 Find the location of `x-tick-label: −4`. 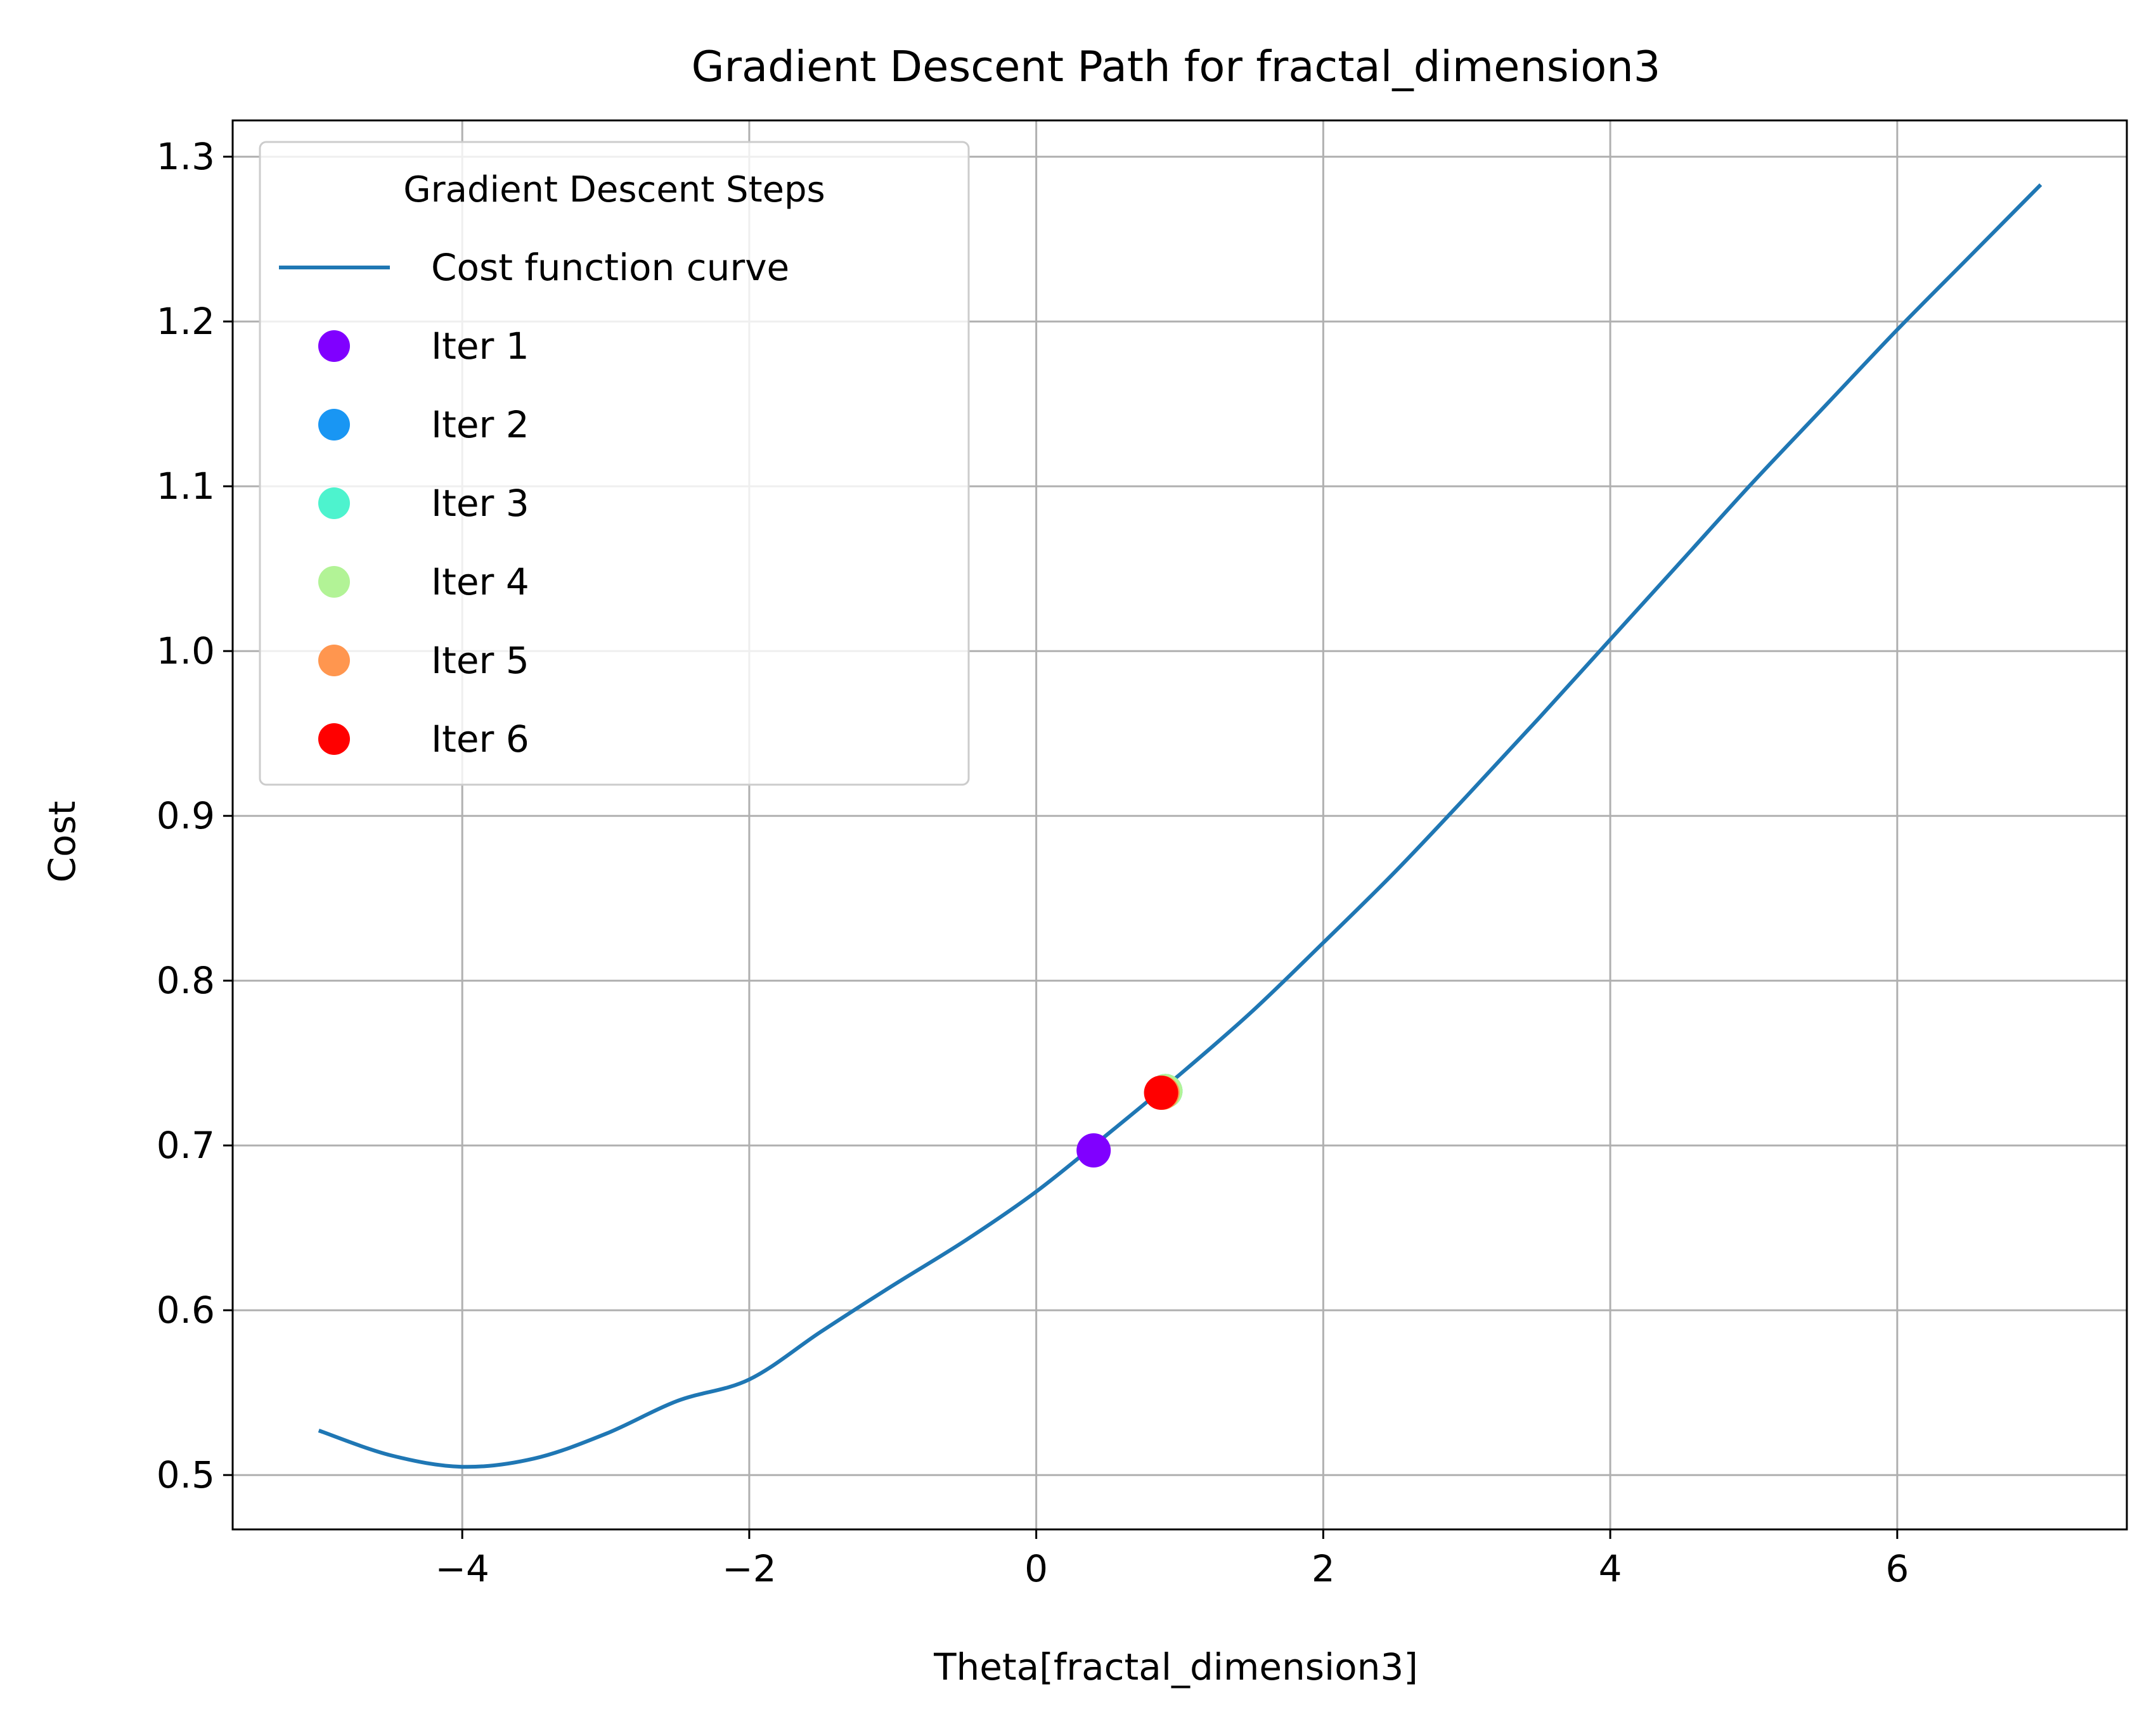

x-tick-label: −4 is located at coordinates (462, 1568).